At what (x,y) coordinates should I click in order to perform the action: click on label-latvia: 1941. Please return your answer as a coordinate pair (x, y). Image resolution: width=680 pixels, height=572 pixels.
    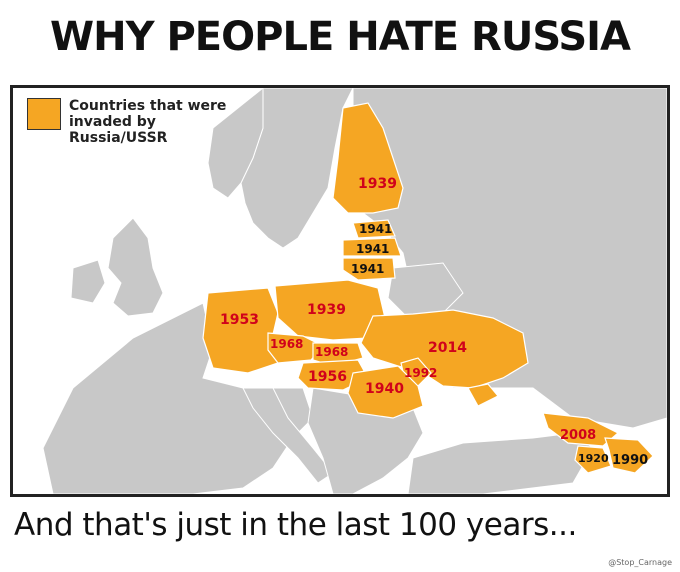
    Looking at the image, I should click on (372, 249).